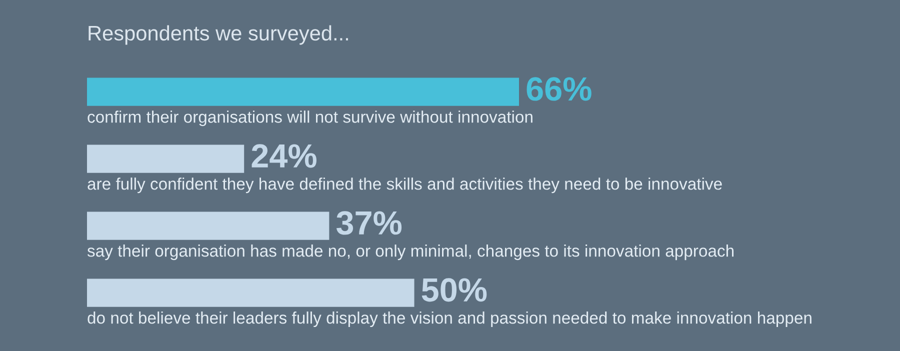 Image resolution: width=900 pixels, height=351 pixels. I want to click on y-tick-label: do not believe their leaders fully display the vision and passion needed to make innovation happen, so click(450, 320).